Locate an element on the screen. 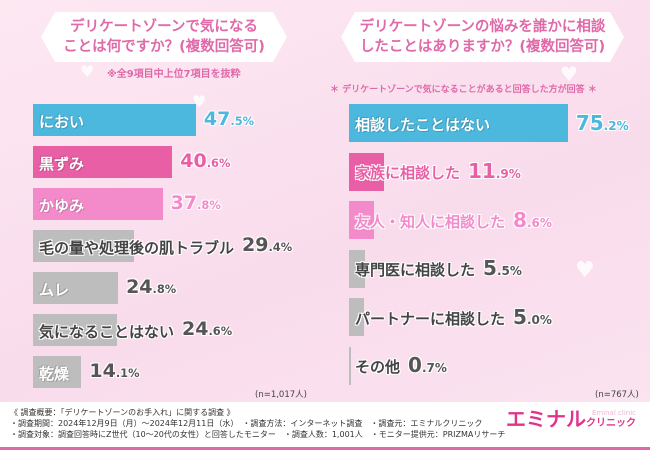 The height and width of the screenshot is (450, 650). eminal-clinic-logo: Eminal clinic エミナルクリニック is located at coordinates (571, 419).